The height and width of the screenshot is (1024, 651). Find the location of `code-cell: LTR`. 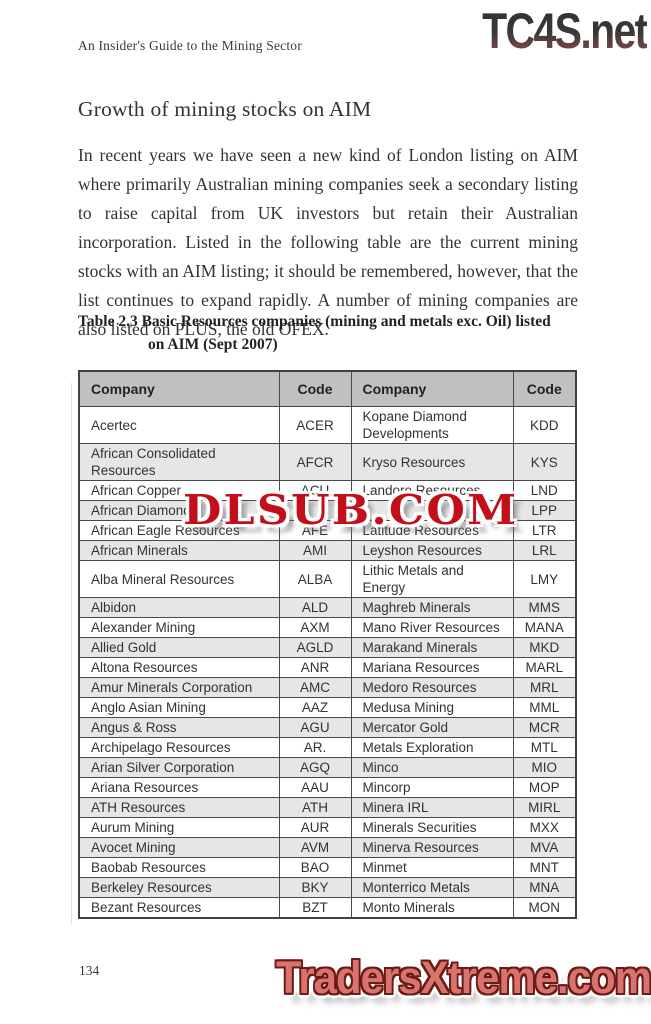

code-cell: LTR is located at coordinates (544, 530).